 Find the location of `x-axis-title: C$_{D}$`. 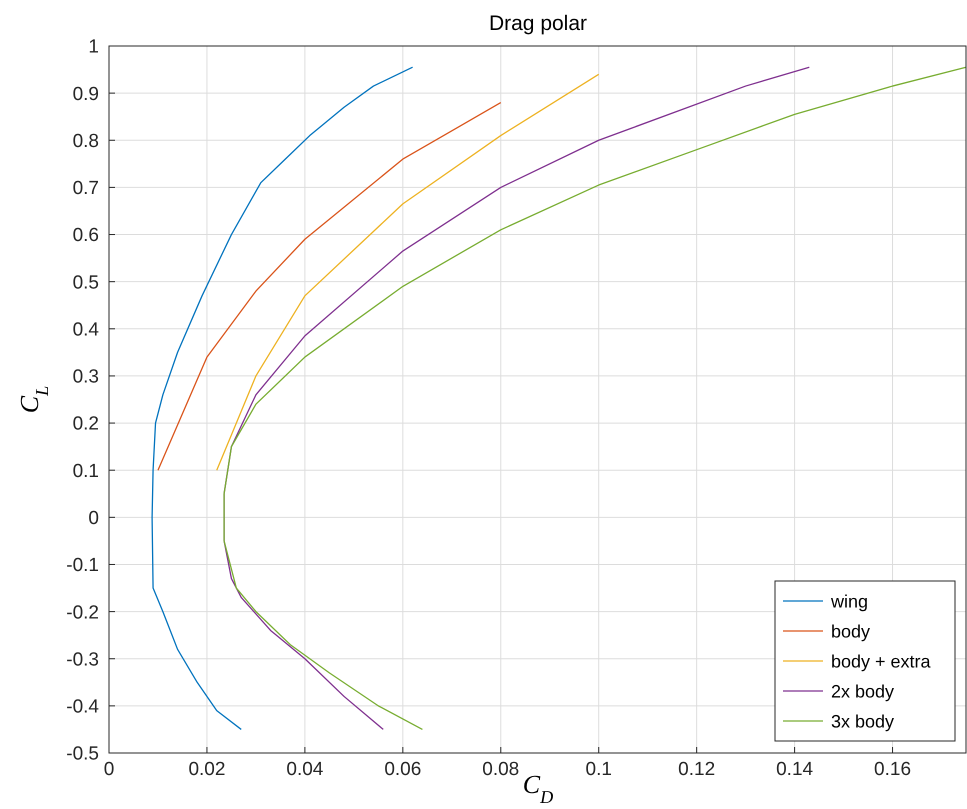

x-axis-title: C$_{D}$ is located at coordinates (538, 788).